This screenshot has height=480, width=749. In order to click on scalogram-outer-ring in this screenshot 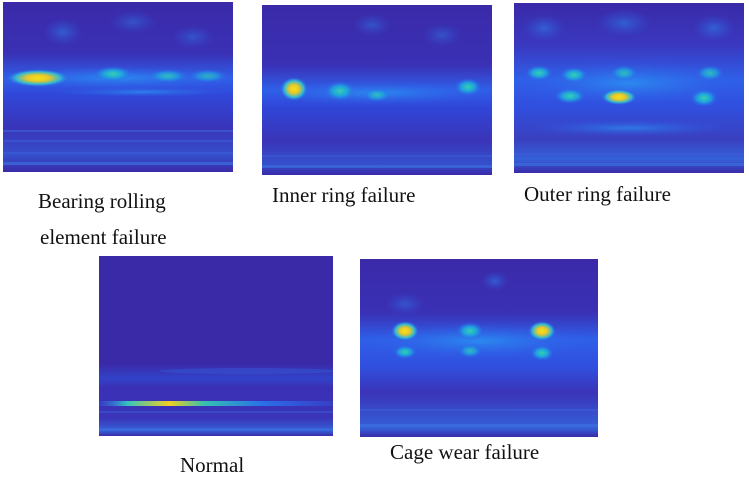, I will do `click(629, 88)`.